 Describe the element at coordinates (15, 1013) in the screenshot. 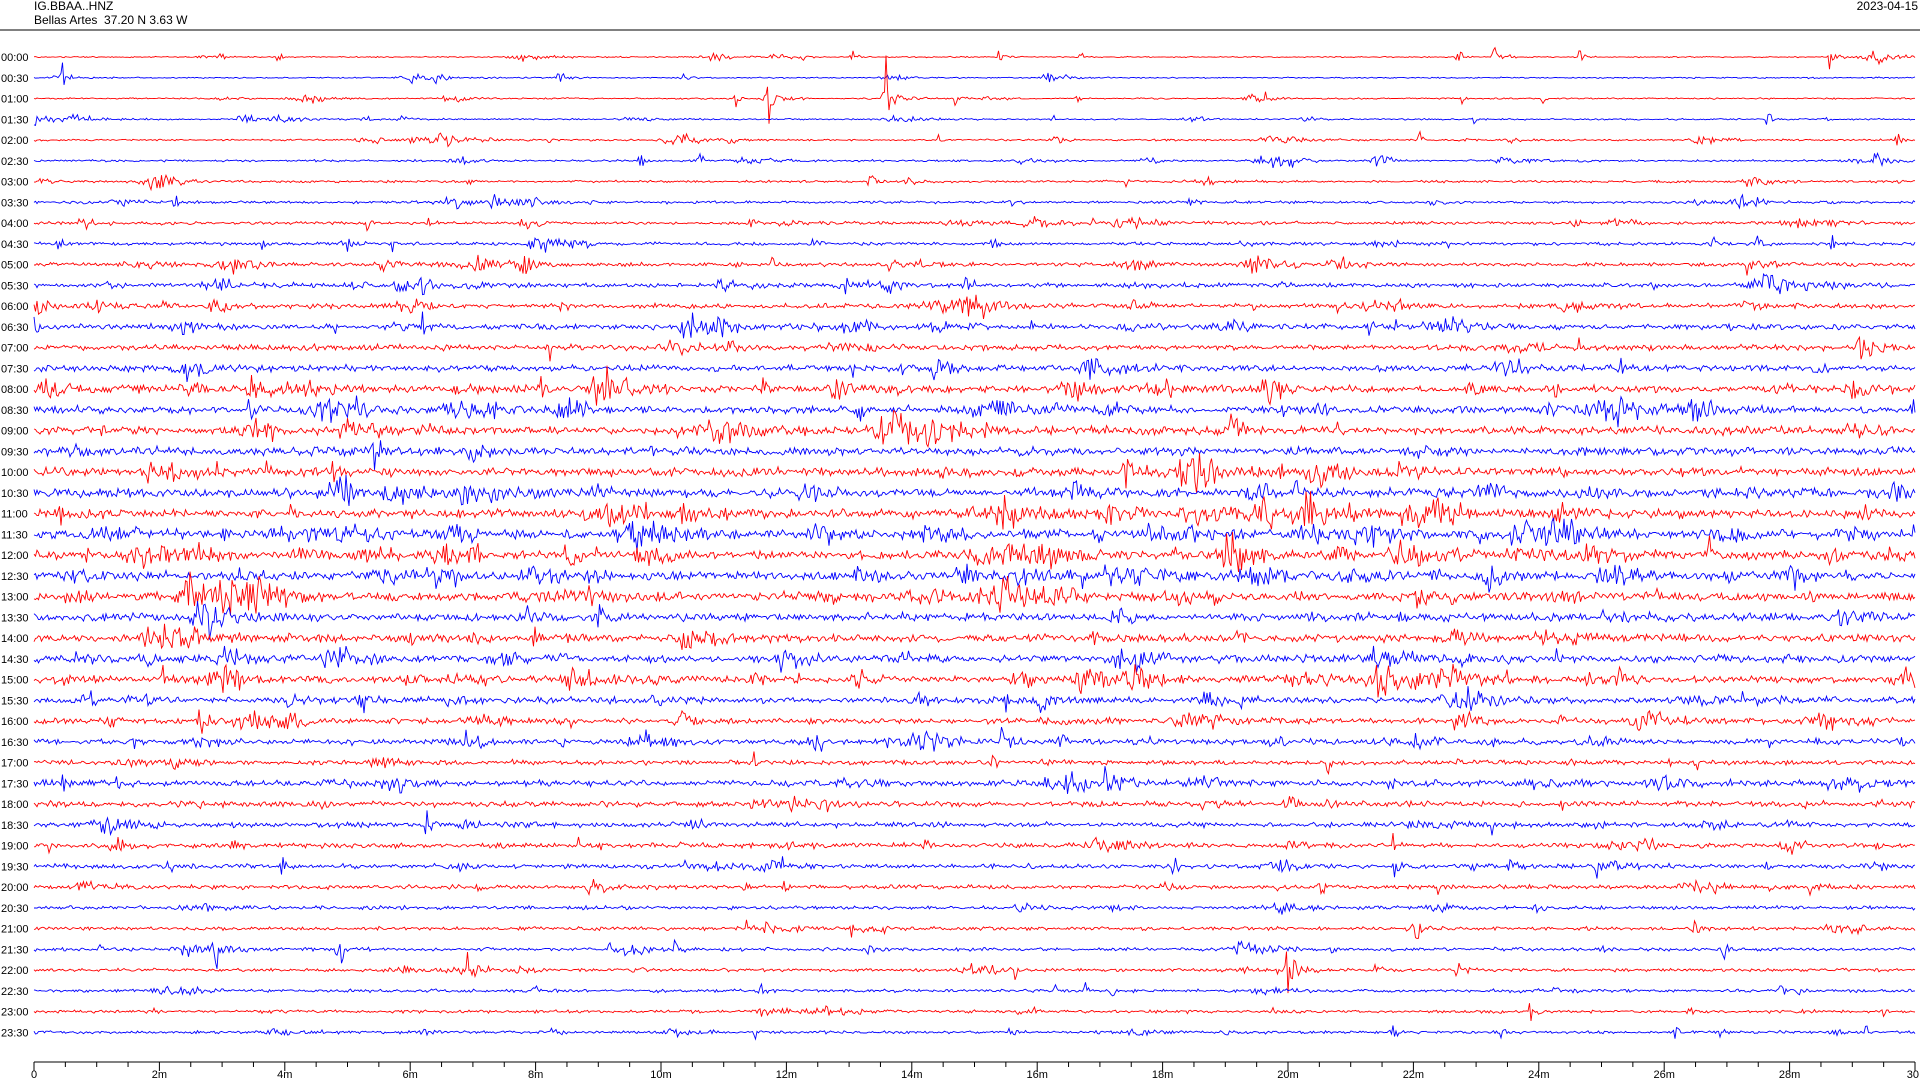

I see `row-time-label: 23:00` at that location.